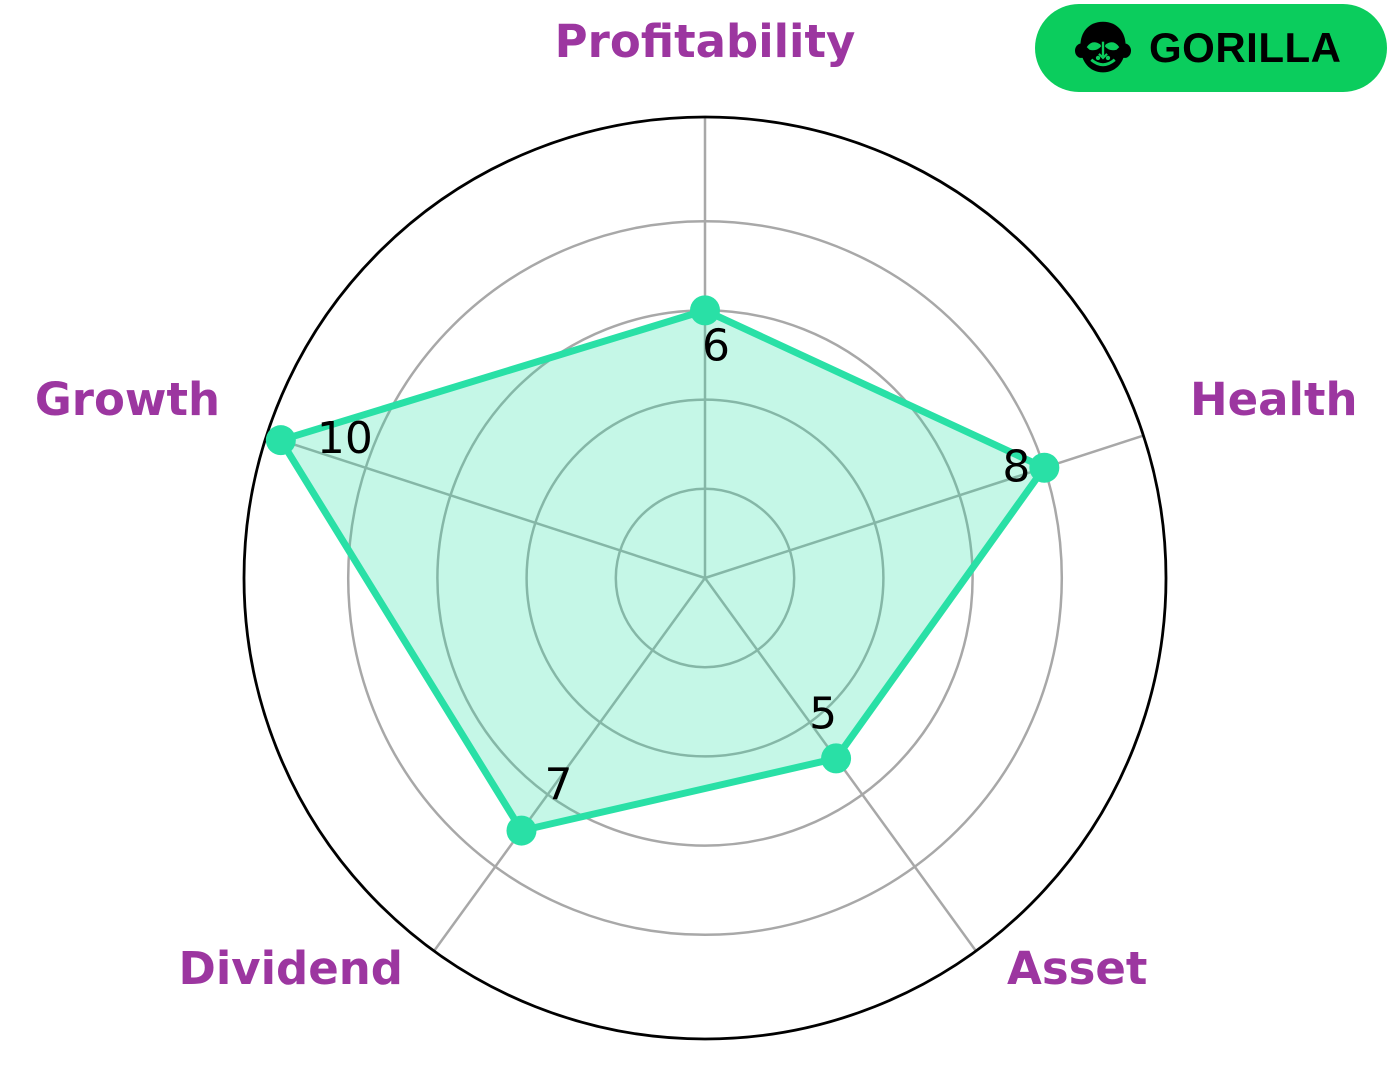 Image resolution: width=1391 pixels, height=1065 pixels. What do you see at coordinates (705, 41) in the screenshot?
I see `category-label-profitability: Profitability` at bounding box center [705, 41].